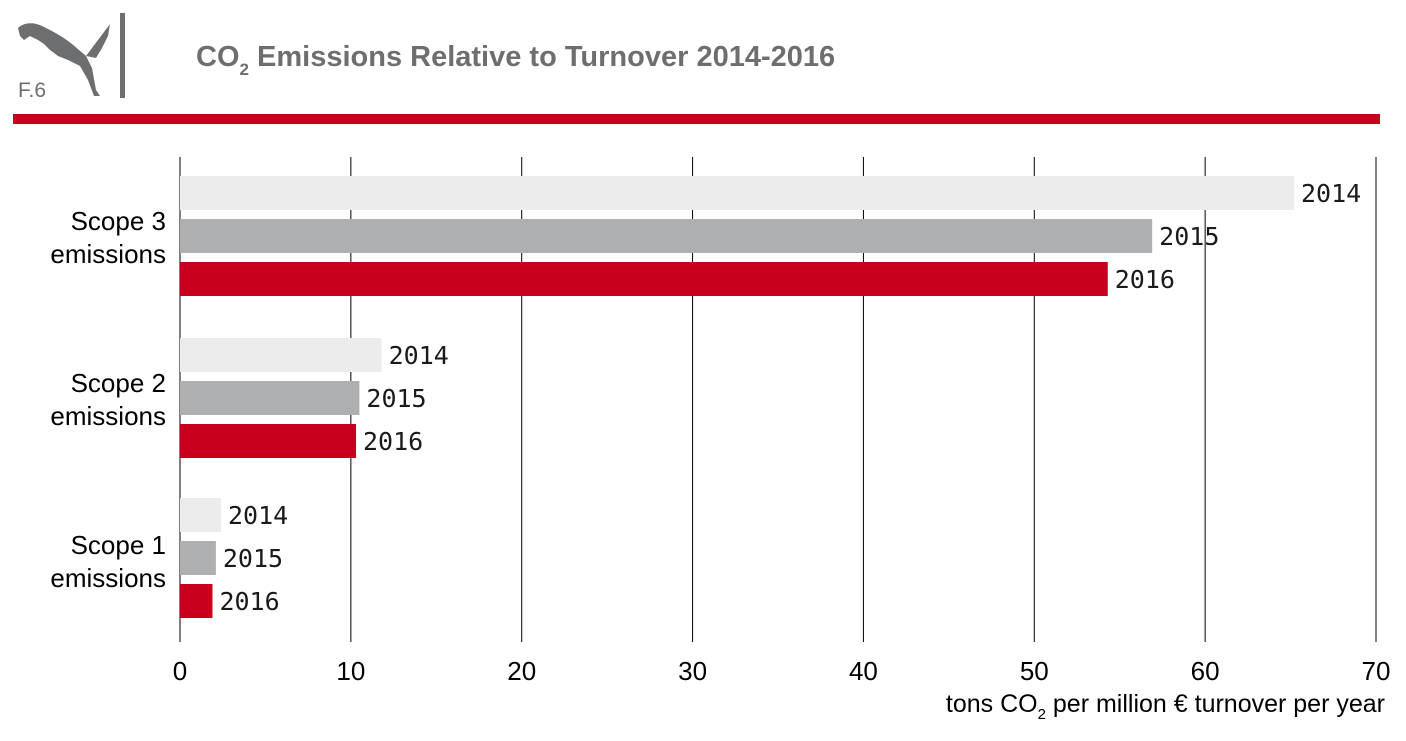 The image size is (1406, 741). I want to click on bar-scope3-2015, so click(666, 236).